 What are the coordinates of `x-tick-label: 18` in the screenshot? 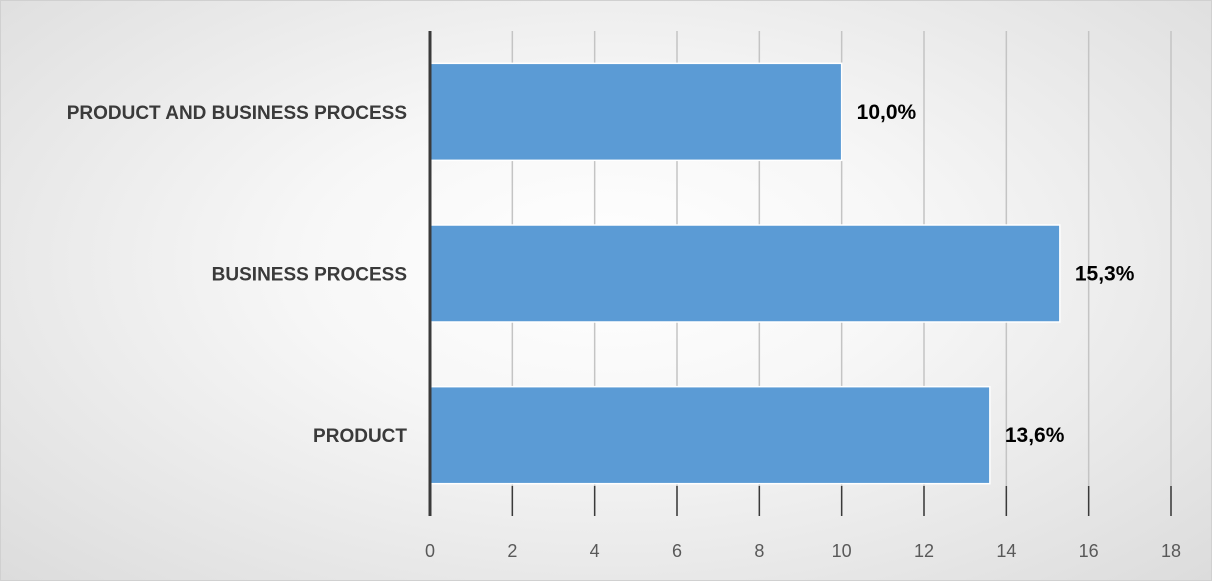 It's located at (1171, 551).